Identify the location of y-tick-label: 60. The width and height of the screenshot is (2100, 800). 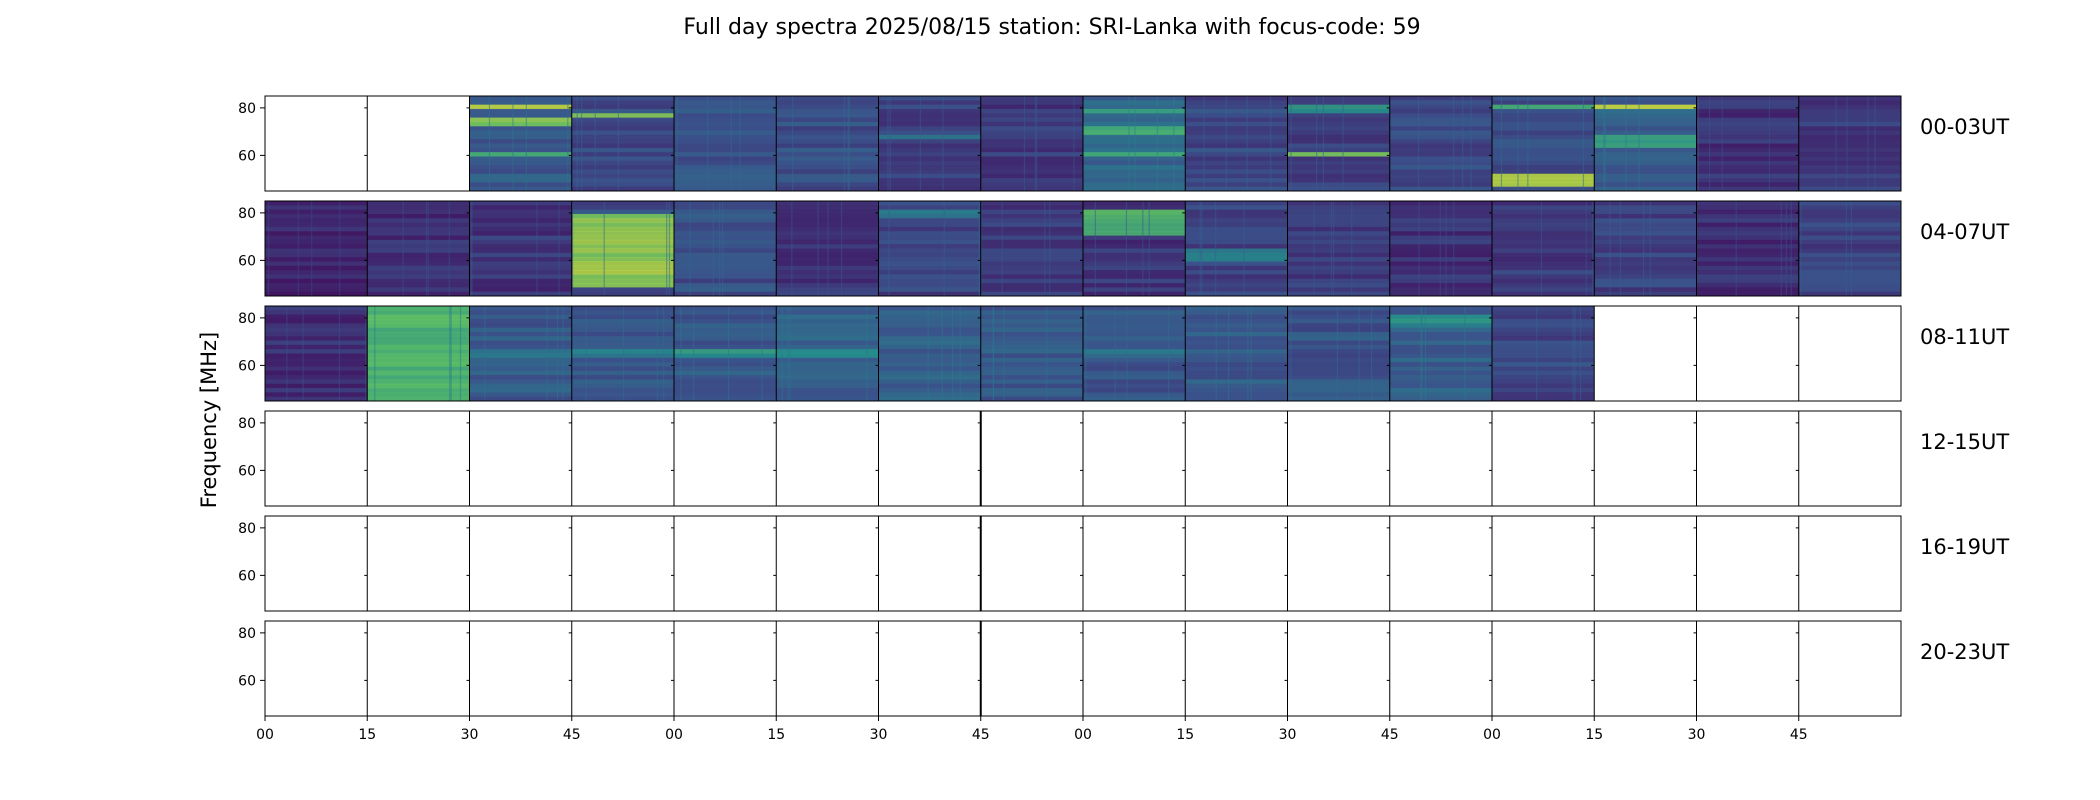
(247, 156).